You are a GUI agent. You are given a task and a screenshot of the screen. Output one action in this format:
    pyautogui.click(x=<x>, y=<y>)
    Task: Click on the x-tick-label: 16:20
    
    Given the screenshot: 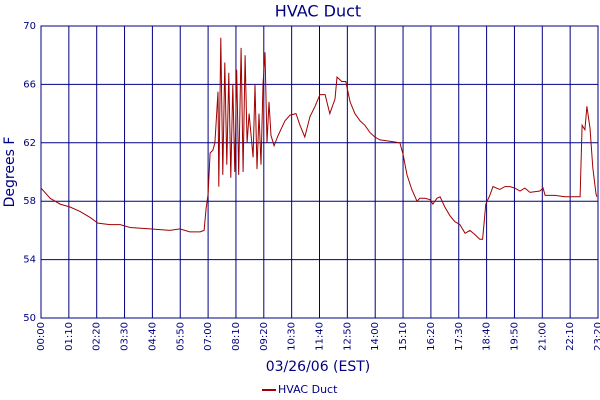 What is the action you would take?
    pyautogui.click(x=431, y=336)
    